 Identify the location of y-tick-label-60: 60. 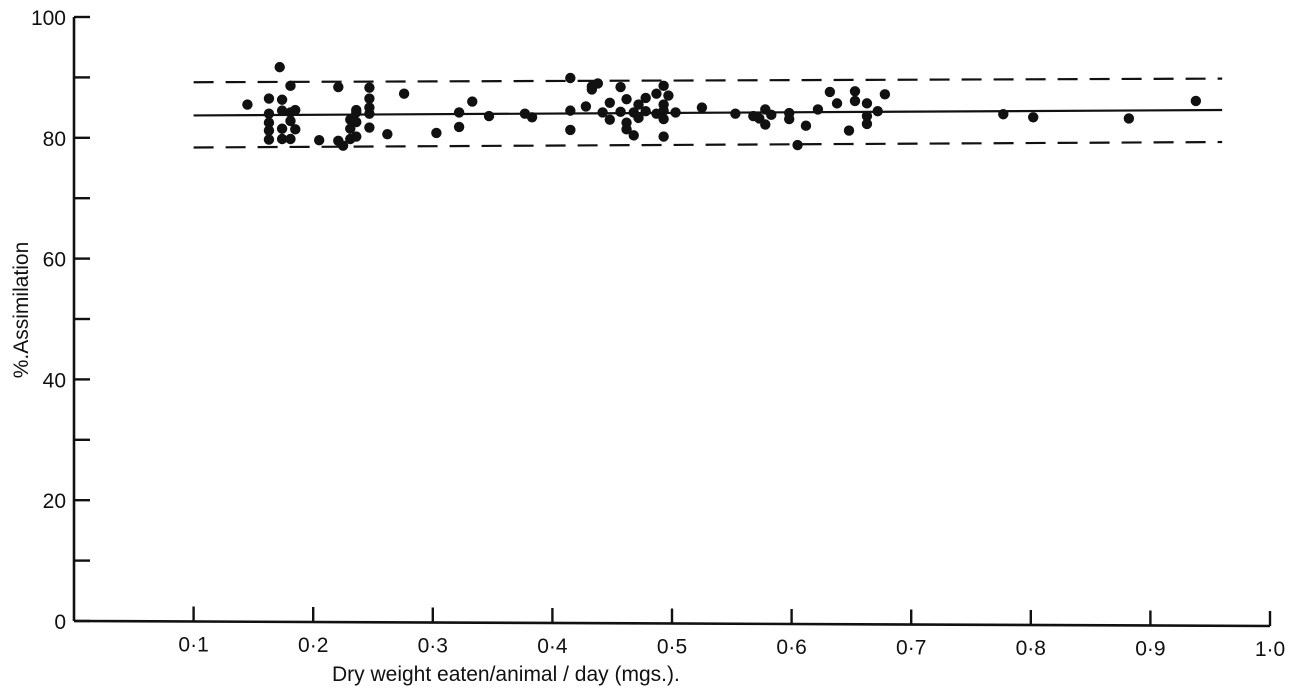
(54, 260).